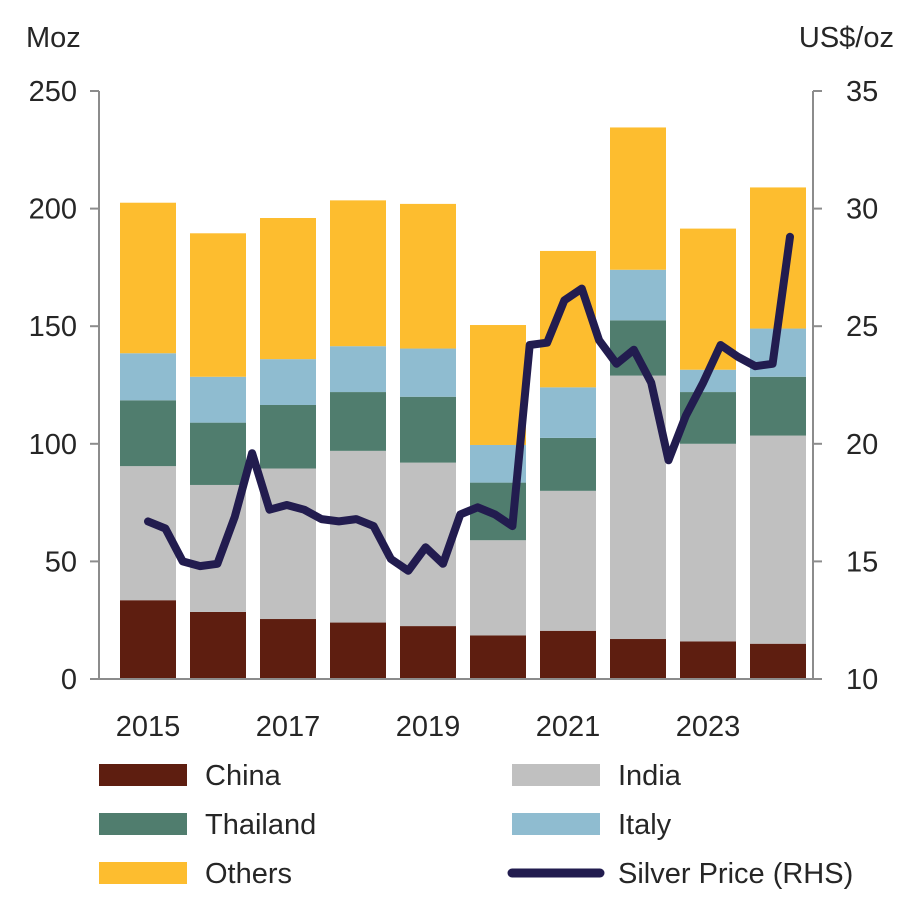  What do you see at coordinates (650, 776) in the screenshot?
I see `legend-label-india: India` at bounding box center [650, 776].